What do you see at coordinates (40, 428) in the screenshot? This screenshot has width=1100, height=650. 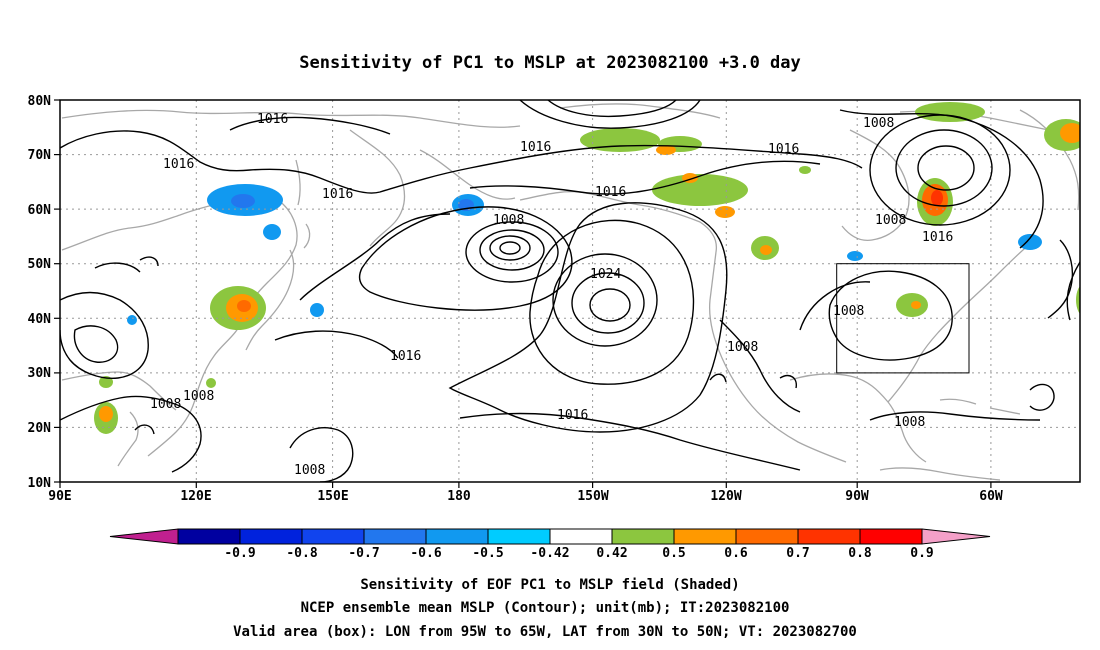 I see `lat-label: 20N` at bounding box center [40, 428].